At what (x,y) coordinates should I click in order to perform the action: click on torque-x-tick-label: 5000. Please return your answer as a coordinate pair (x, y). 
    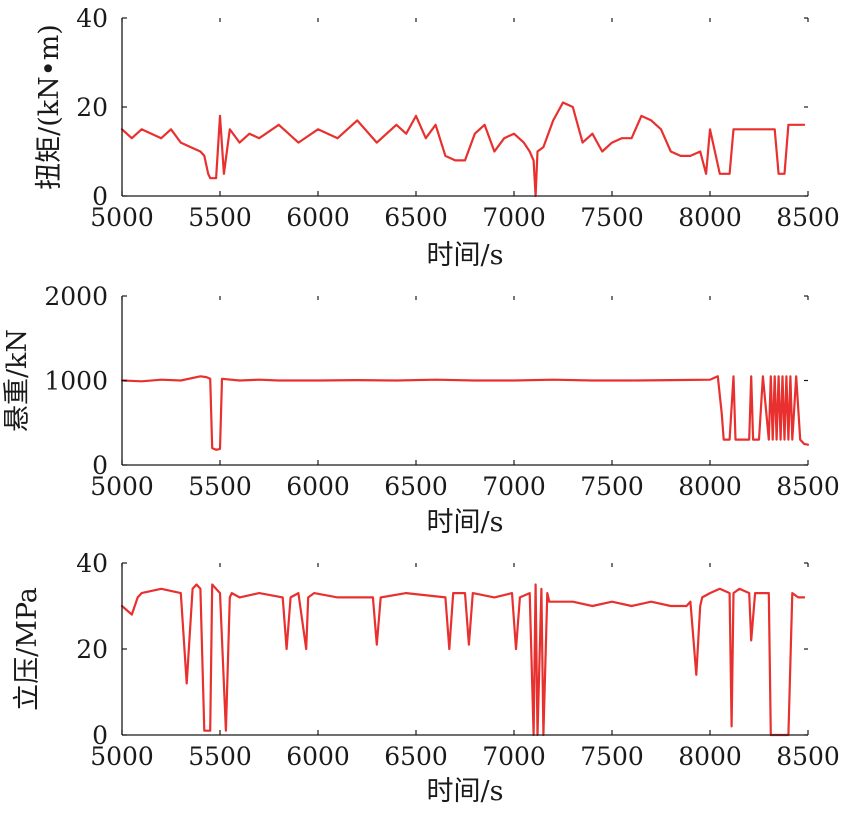
    Looking at the image, I should click on (122, 217).